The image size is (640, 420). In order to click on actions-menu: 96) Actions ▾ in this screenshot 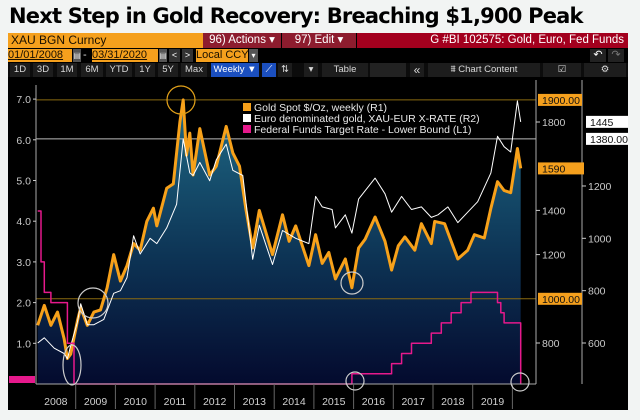, I will do `click(242, 40)`.